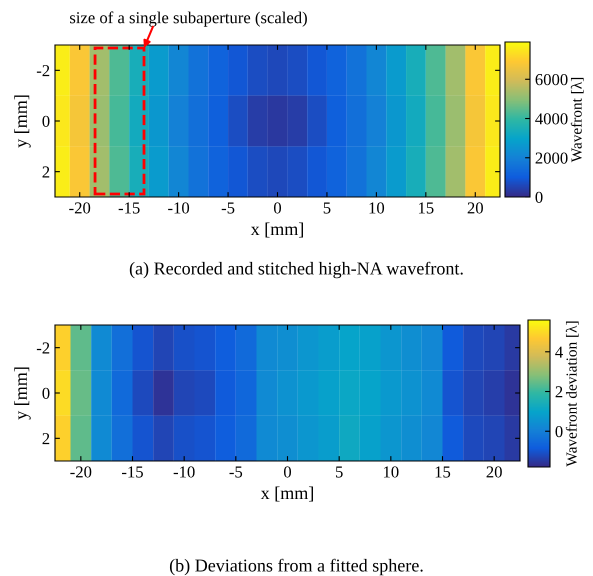 The height and width of the screenshot is (576, 593). What do you see at coordinates (572, 394) in the screenshot?
I see `color-bar-title: Wavefront deviation [λ]` at bounding box center [572, 394].